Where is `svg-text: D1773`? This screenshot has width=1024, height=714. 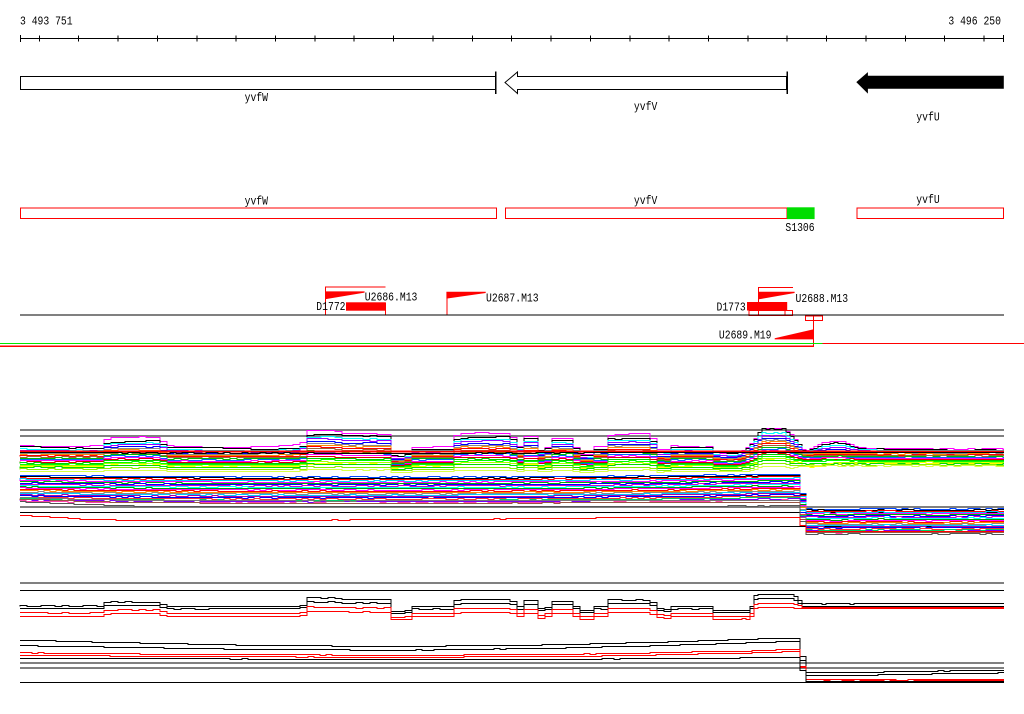
svg-text: D1773 is located at coordinates (731, 308).